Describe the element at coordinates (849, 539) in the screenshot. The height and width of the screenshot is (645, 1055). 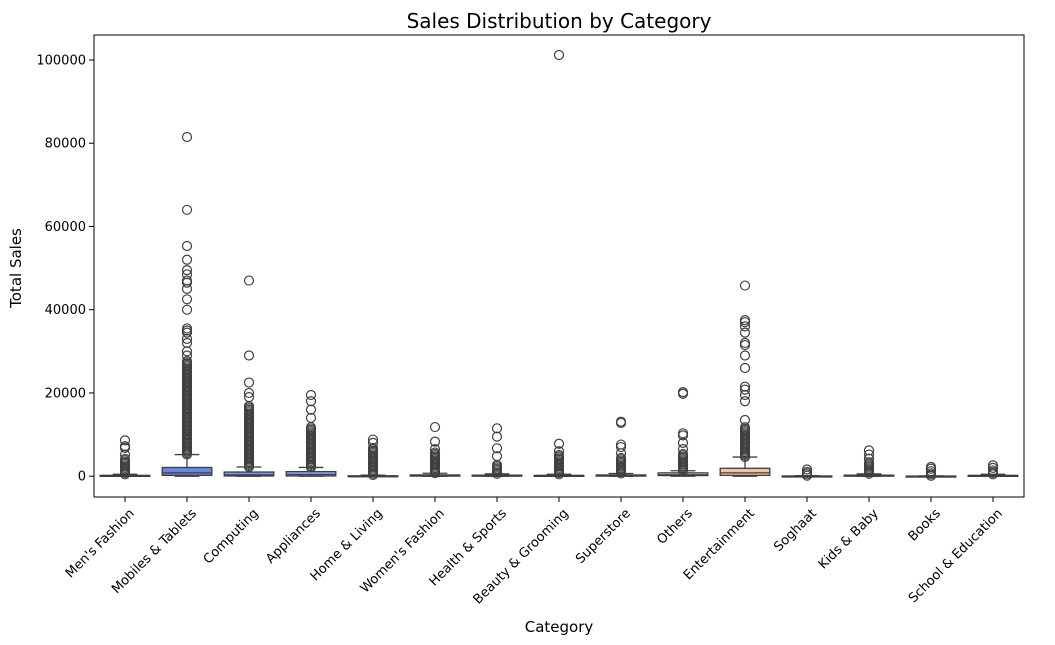
I see `x-tick-label: Kids & Baby` at that location.